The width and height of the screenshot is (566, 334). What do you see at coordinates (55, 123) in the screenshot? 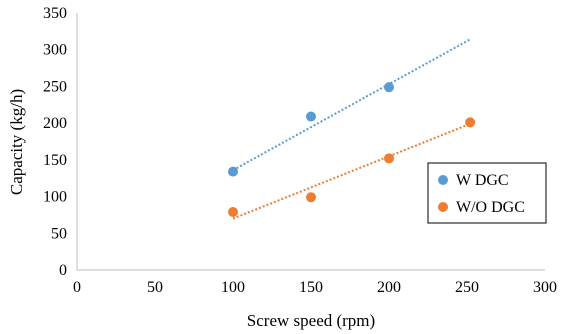
I see `y-tick-label: 200` at bounding box center [55, 123].